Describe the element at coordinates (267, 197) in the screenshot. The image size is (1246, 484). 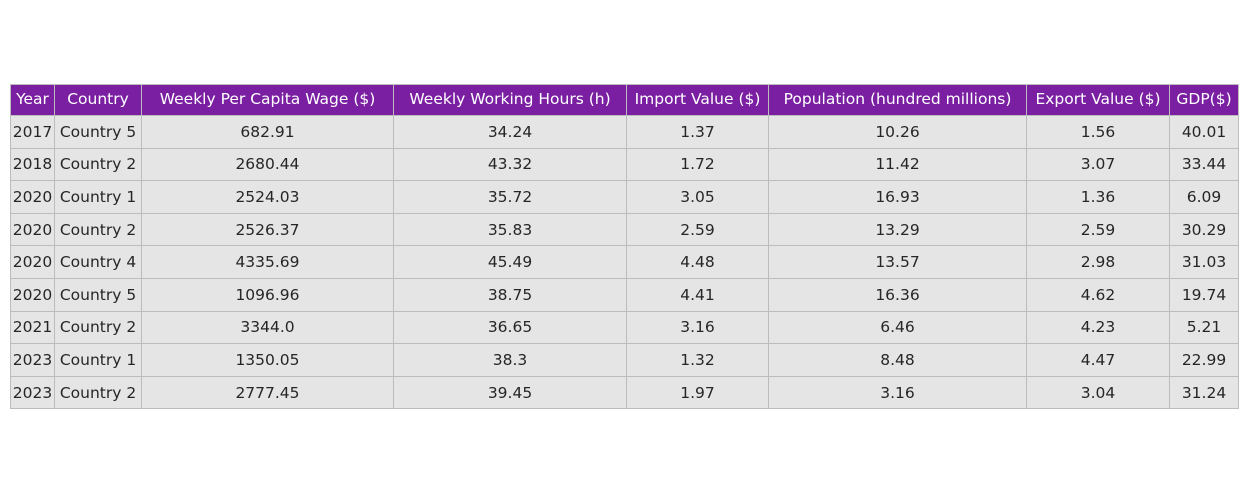
I see `table-cell: 2524.03` at that location.